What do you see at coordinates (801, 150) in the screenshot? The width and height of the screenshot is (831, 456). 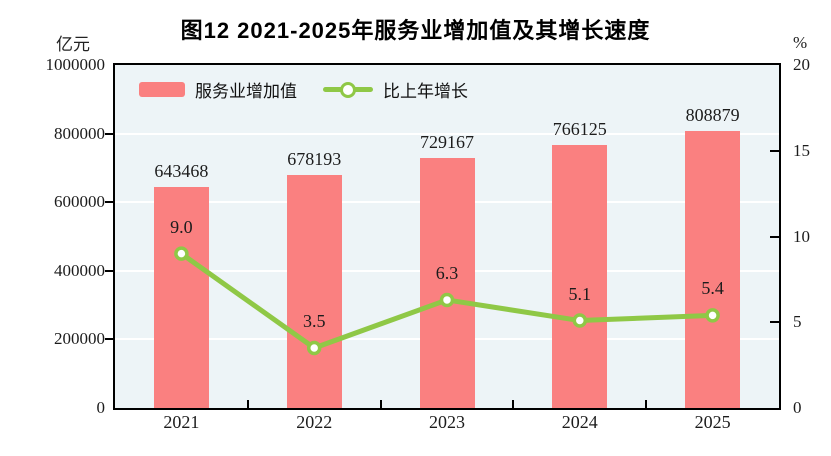 I see `right-axis-tick-label: 15` at bounding box center [801, 150].